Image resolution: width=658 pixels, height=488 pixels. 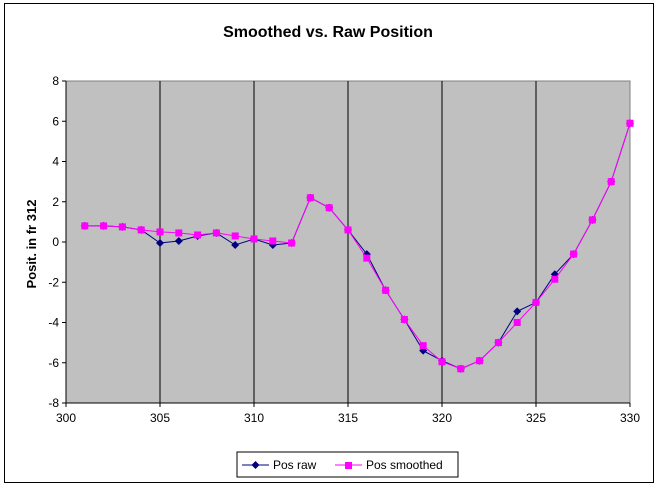 What do you see at coordinates (328, 32) in the screenshot?
I see `chart-title: Smoothed vs. Raw Position` at bounding box center [328, 32].